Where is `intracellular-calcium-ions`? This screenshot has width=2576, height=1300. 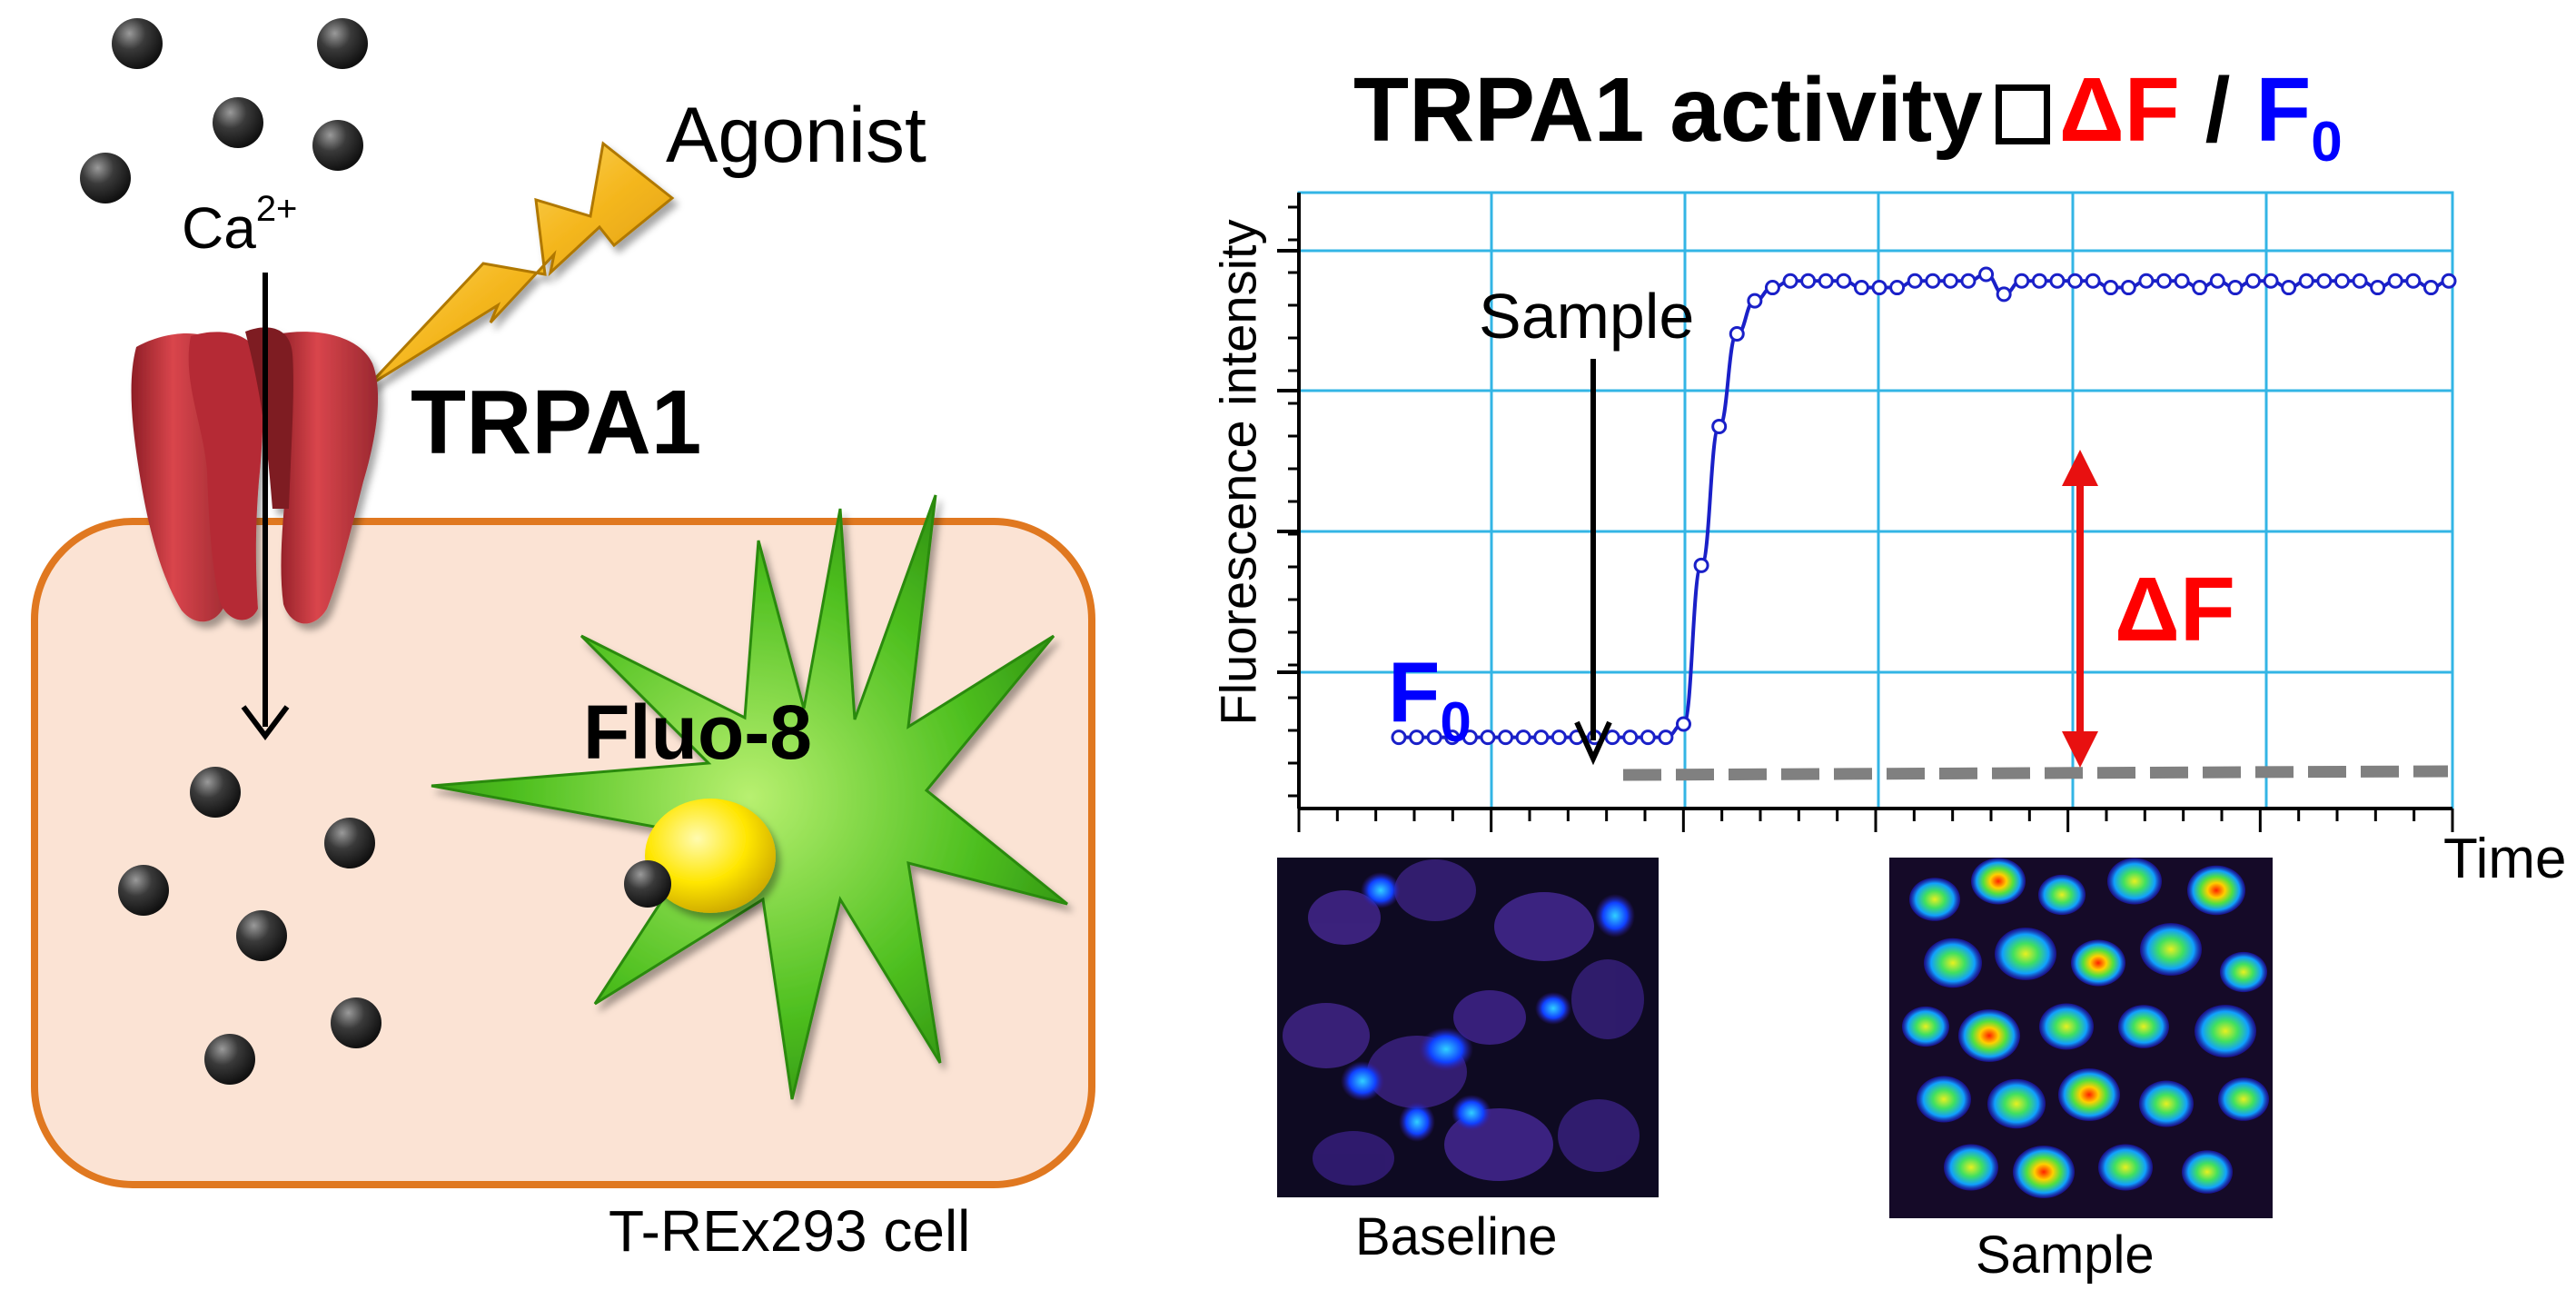 intracellular-calcium-ions is located at coordinates (249, 926).